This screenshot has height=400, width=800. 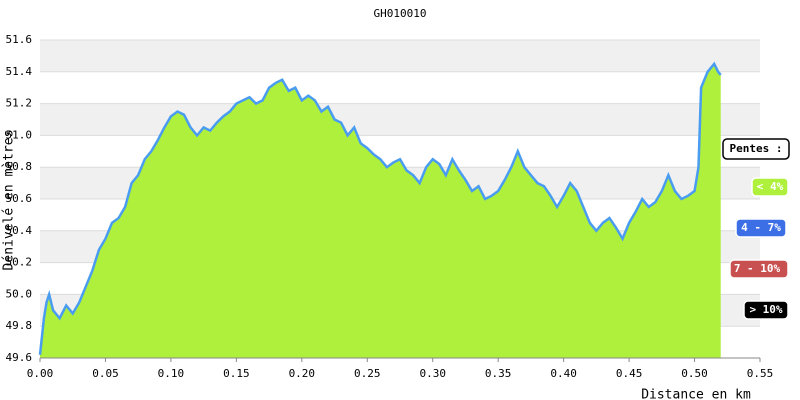 What do you see at coordinates (694, 373) in the screenshot?
I see `x-tick-label: 0.50` at bounding box center [694, 373].